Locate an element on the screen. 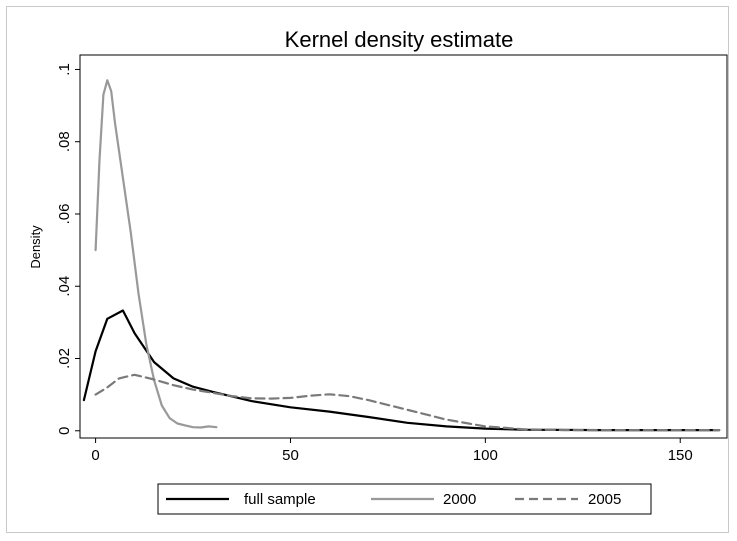  legend-entry-full-sample: full sample is located at coordinates (280, 499).